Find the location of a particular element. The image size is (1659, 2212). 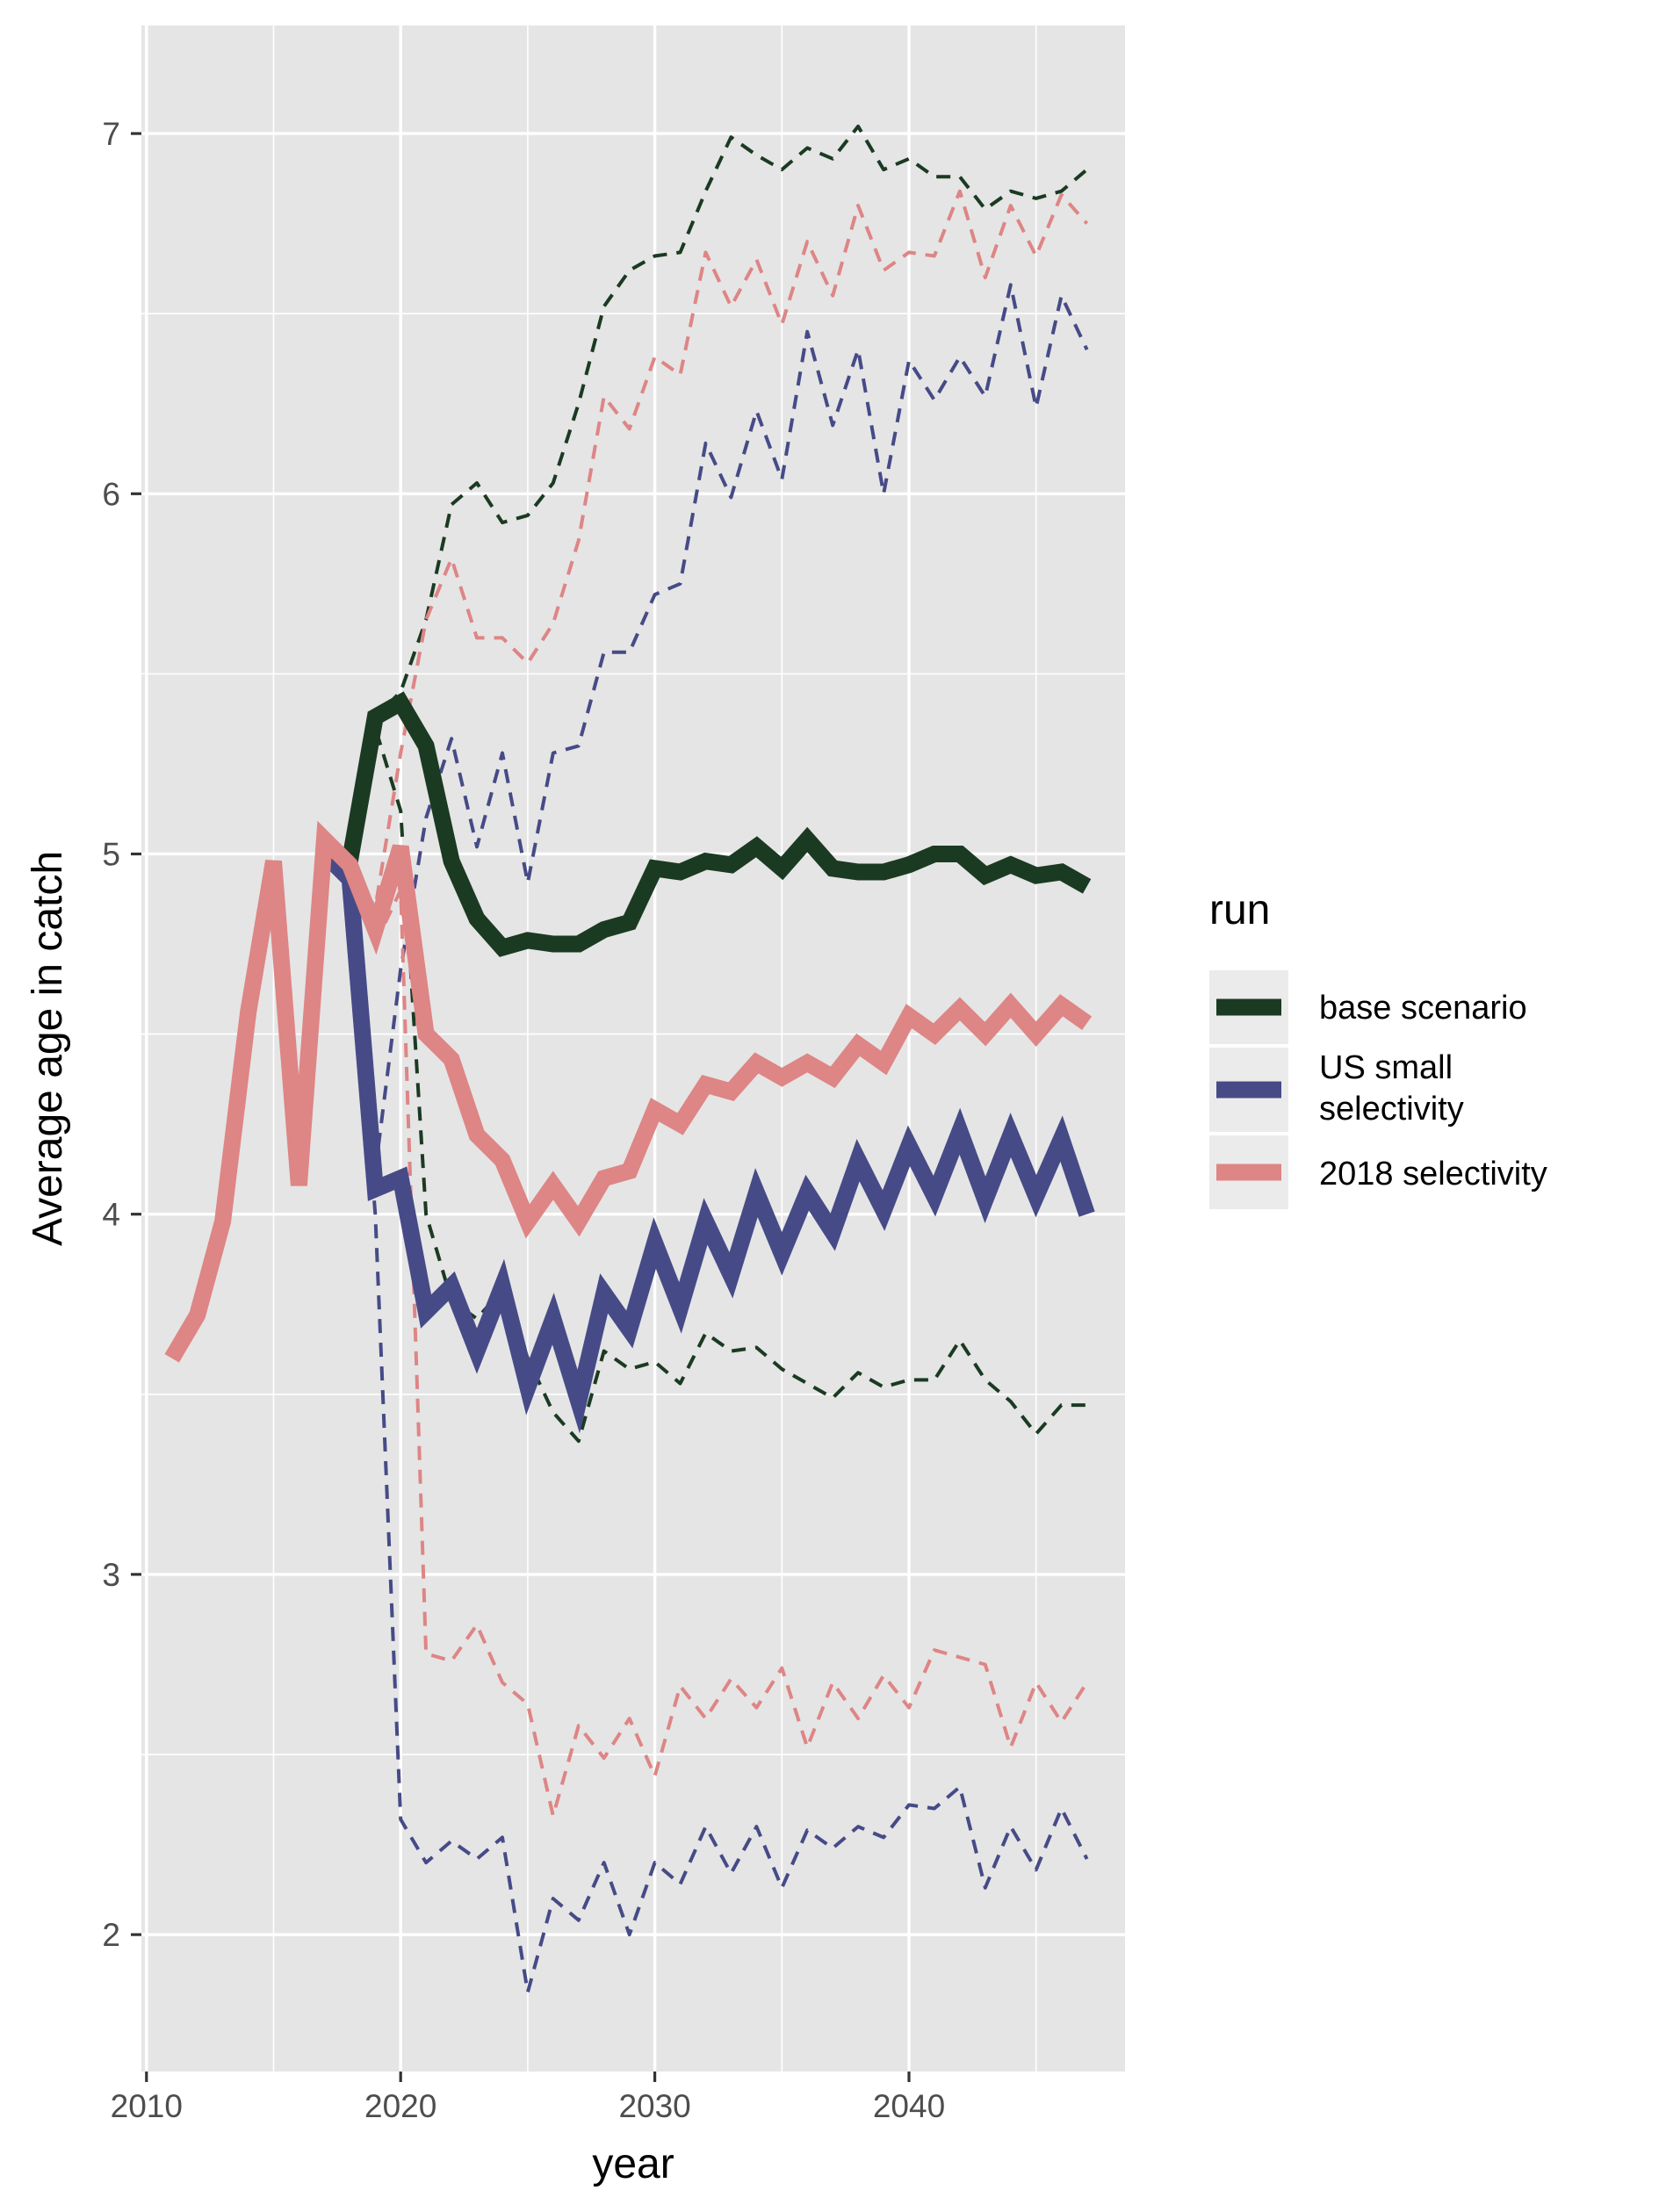

legend-entry-label: US small selectivity is located at coordinates (1391, 1089).